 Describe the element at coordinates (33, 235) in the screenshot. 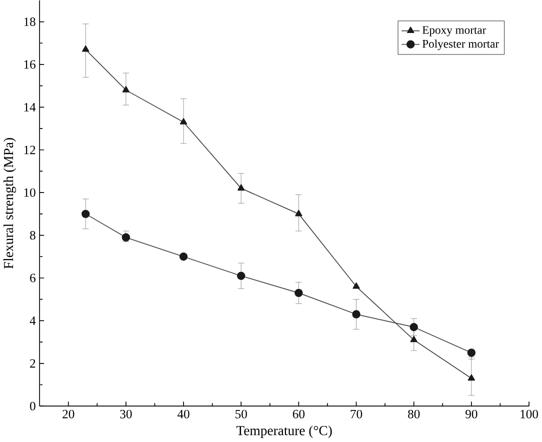

I see `y-tick-label: 8` at that location.